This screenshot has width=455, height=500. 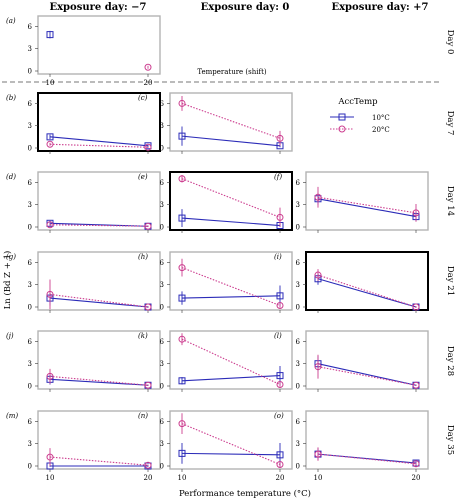 What do you see at coordinates (351, 202) in the screenshot?
I see `panel-f: (f) 0 3 6` at bounding box center [351, 202].